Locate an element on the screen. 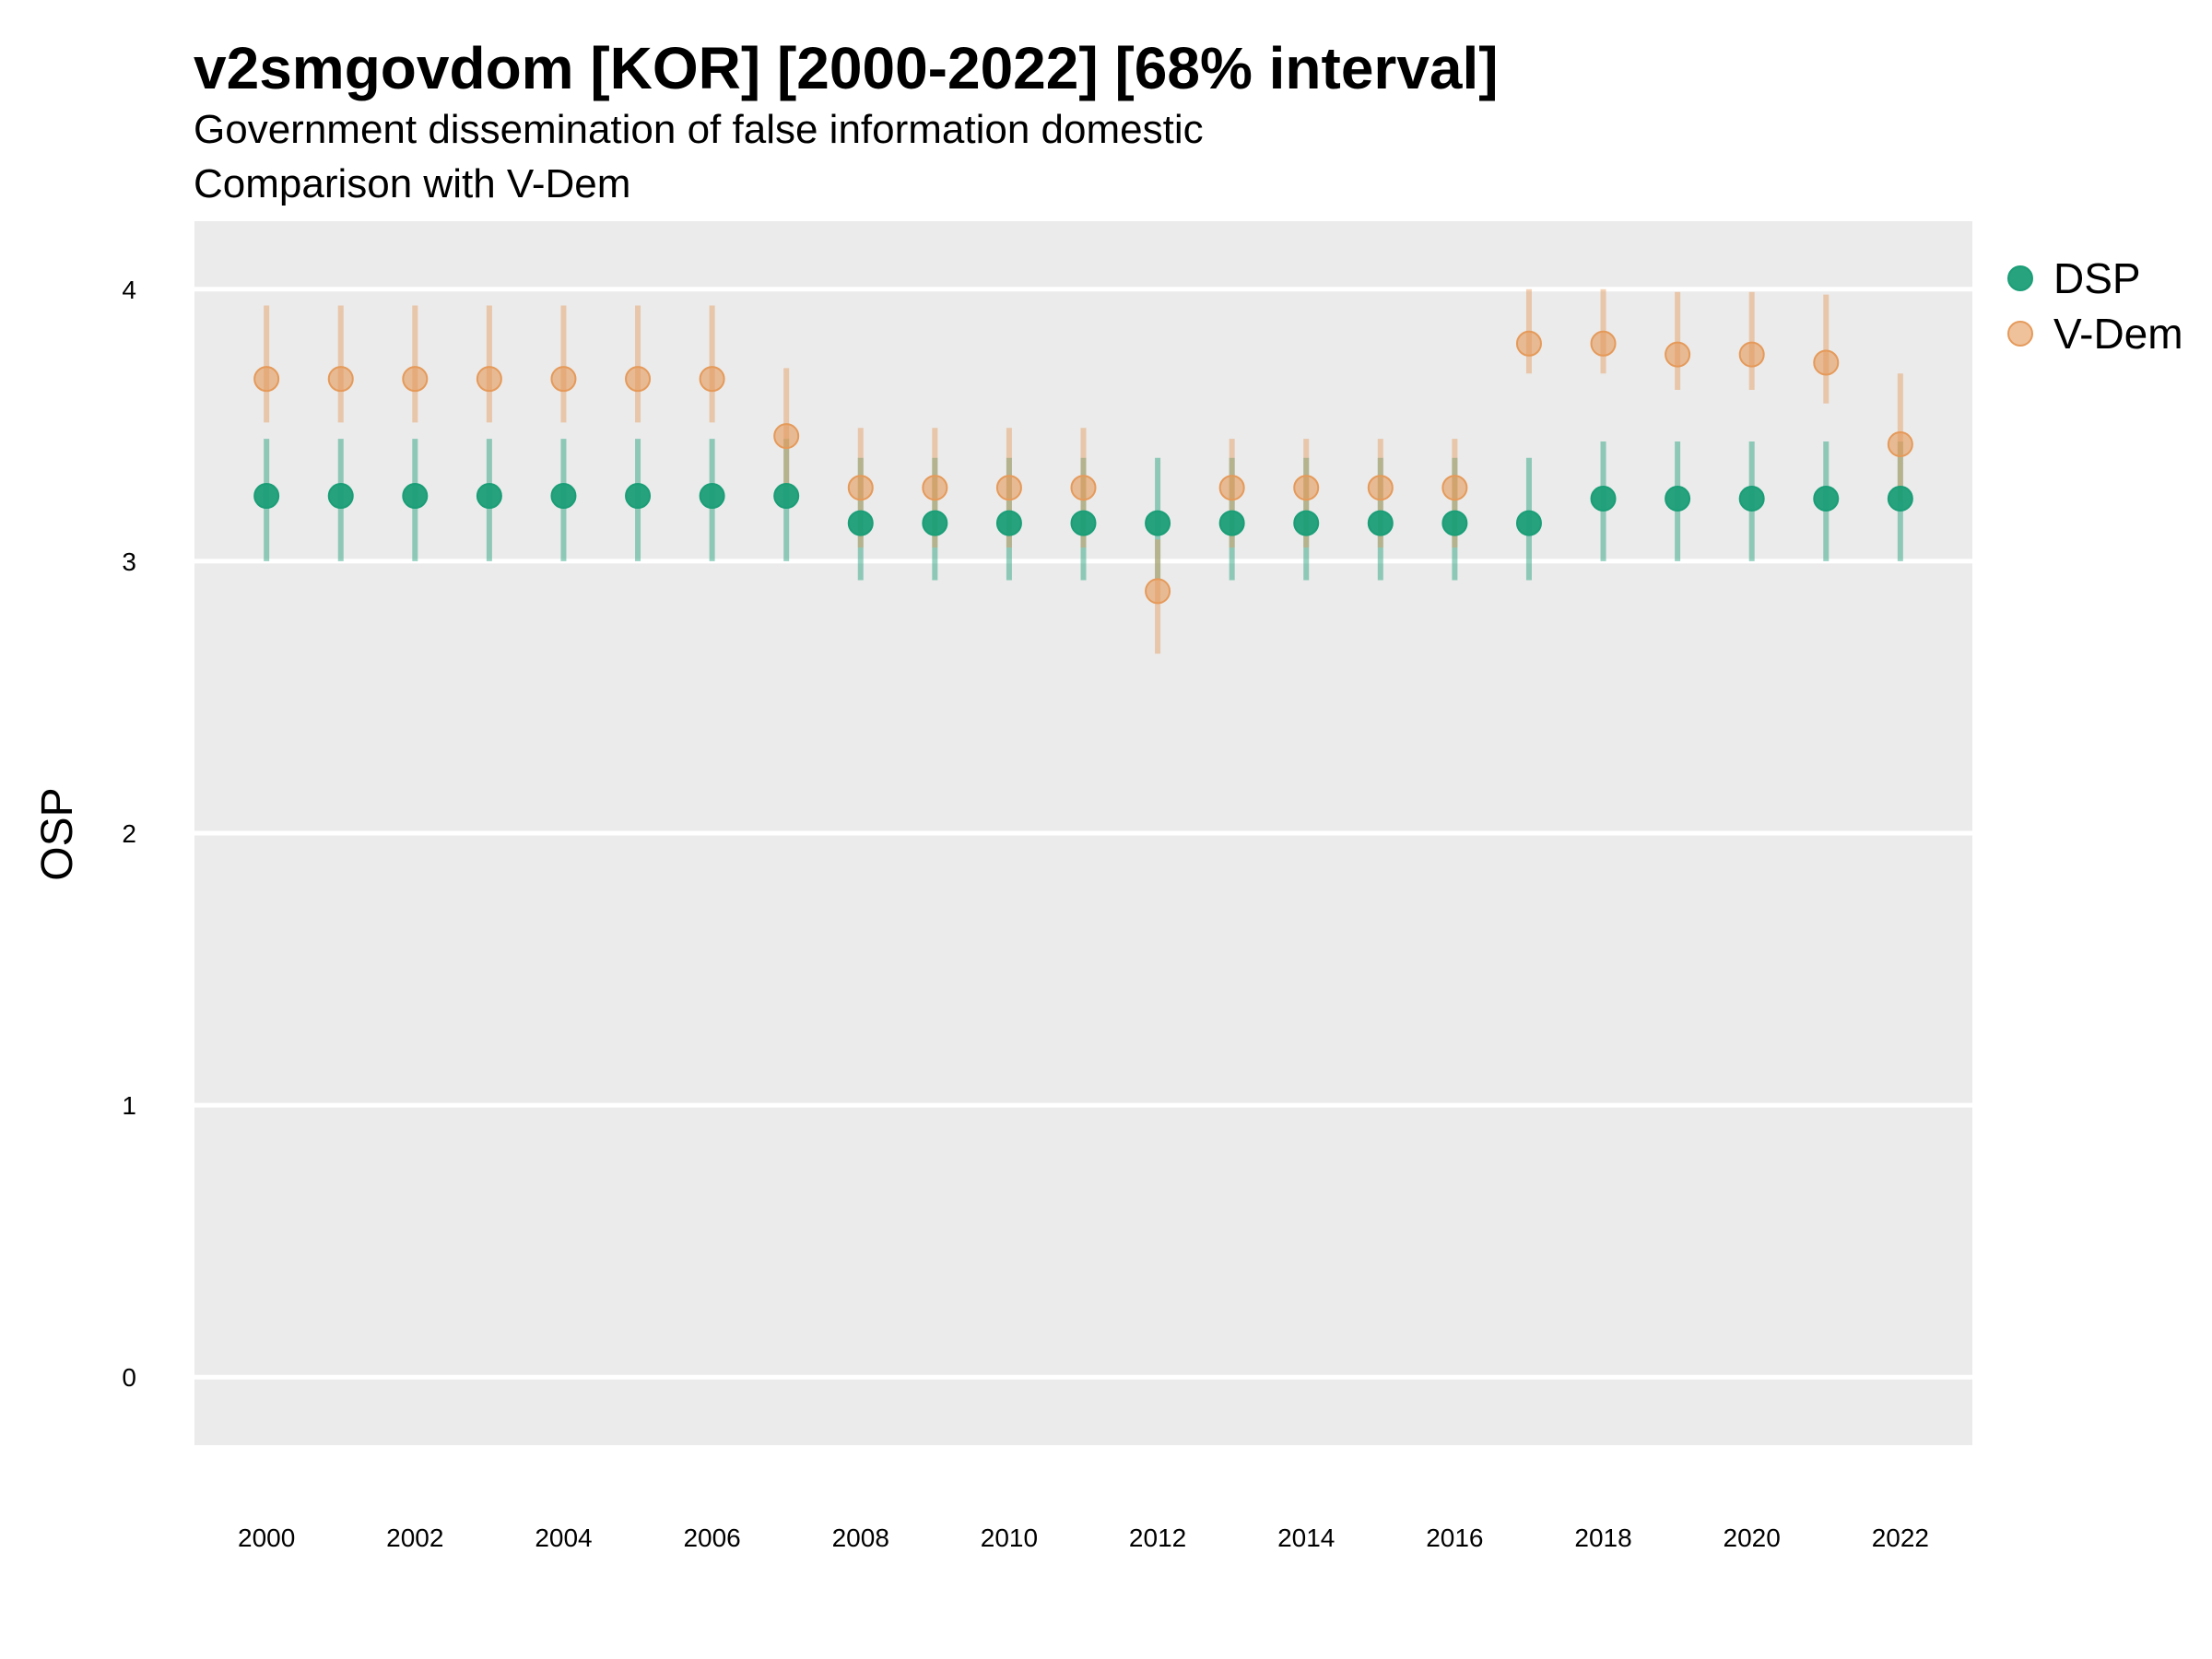 Image resolution: width=2212 pixels, height=1659 pixels. legend-key-dsp is located at coordinates (2020, 278).